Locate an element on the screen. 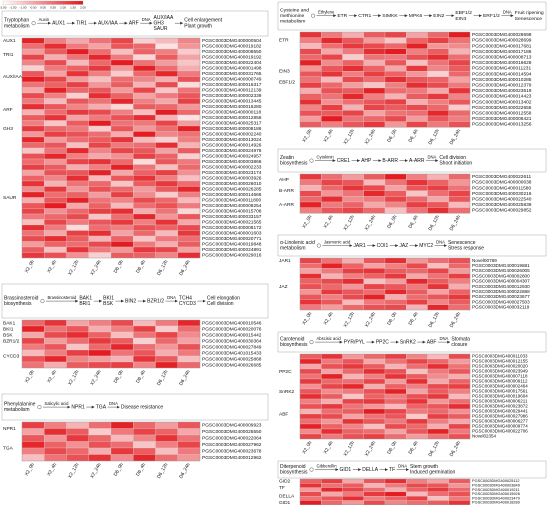 The height and width of the screenshot is (506, 550). pathway-precursor: biosynthesis is located at coordinates (294, 164).